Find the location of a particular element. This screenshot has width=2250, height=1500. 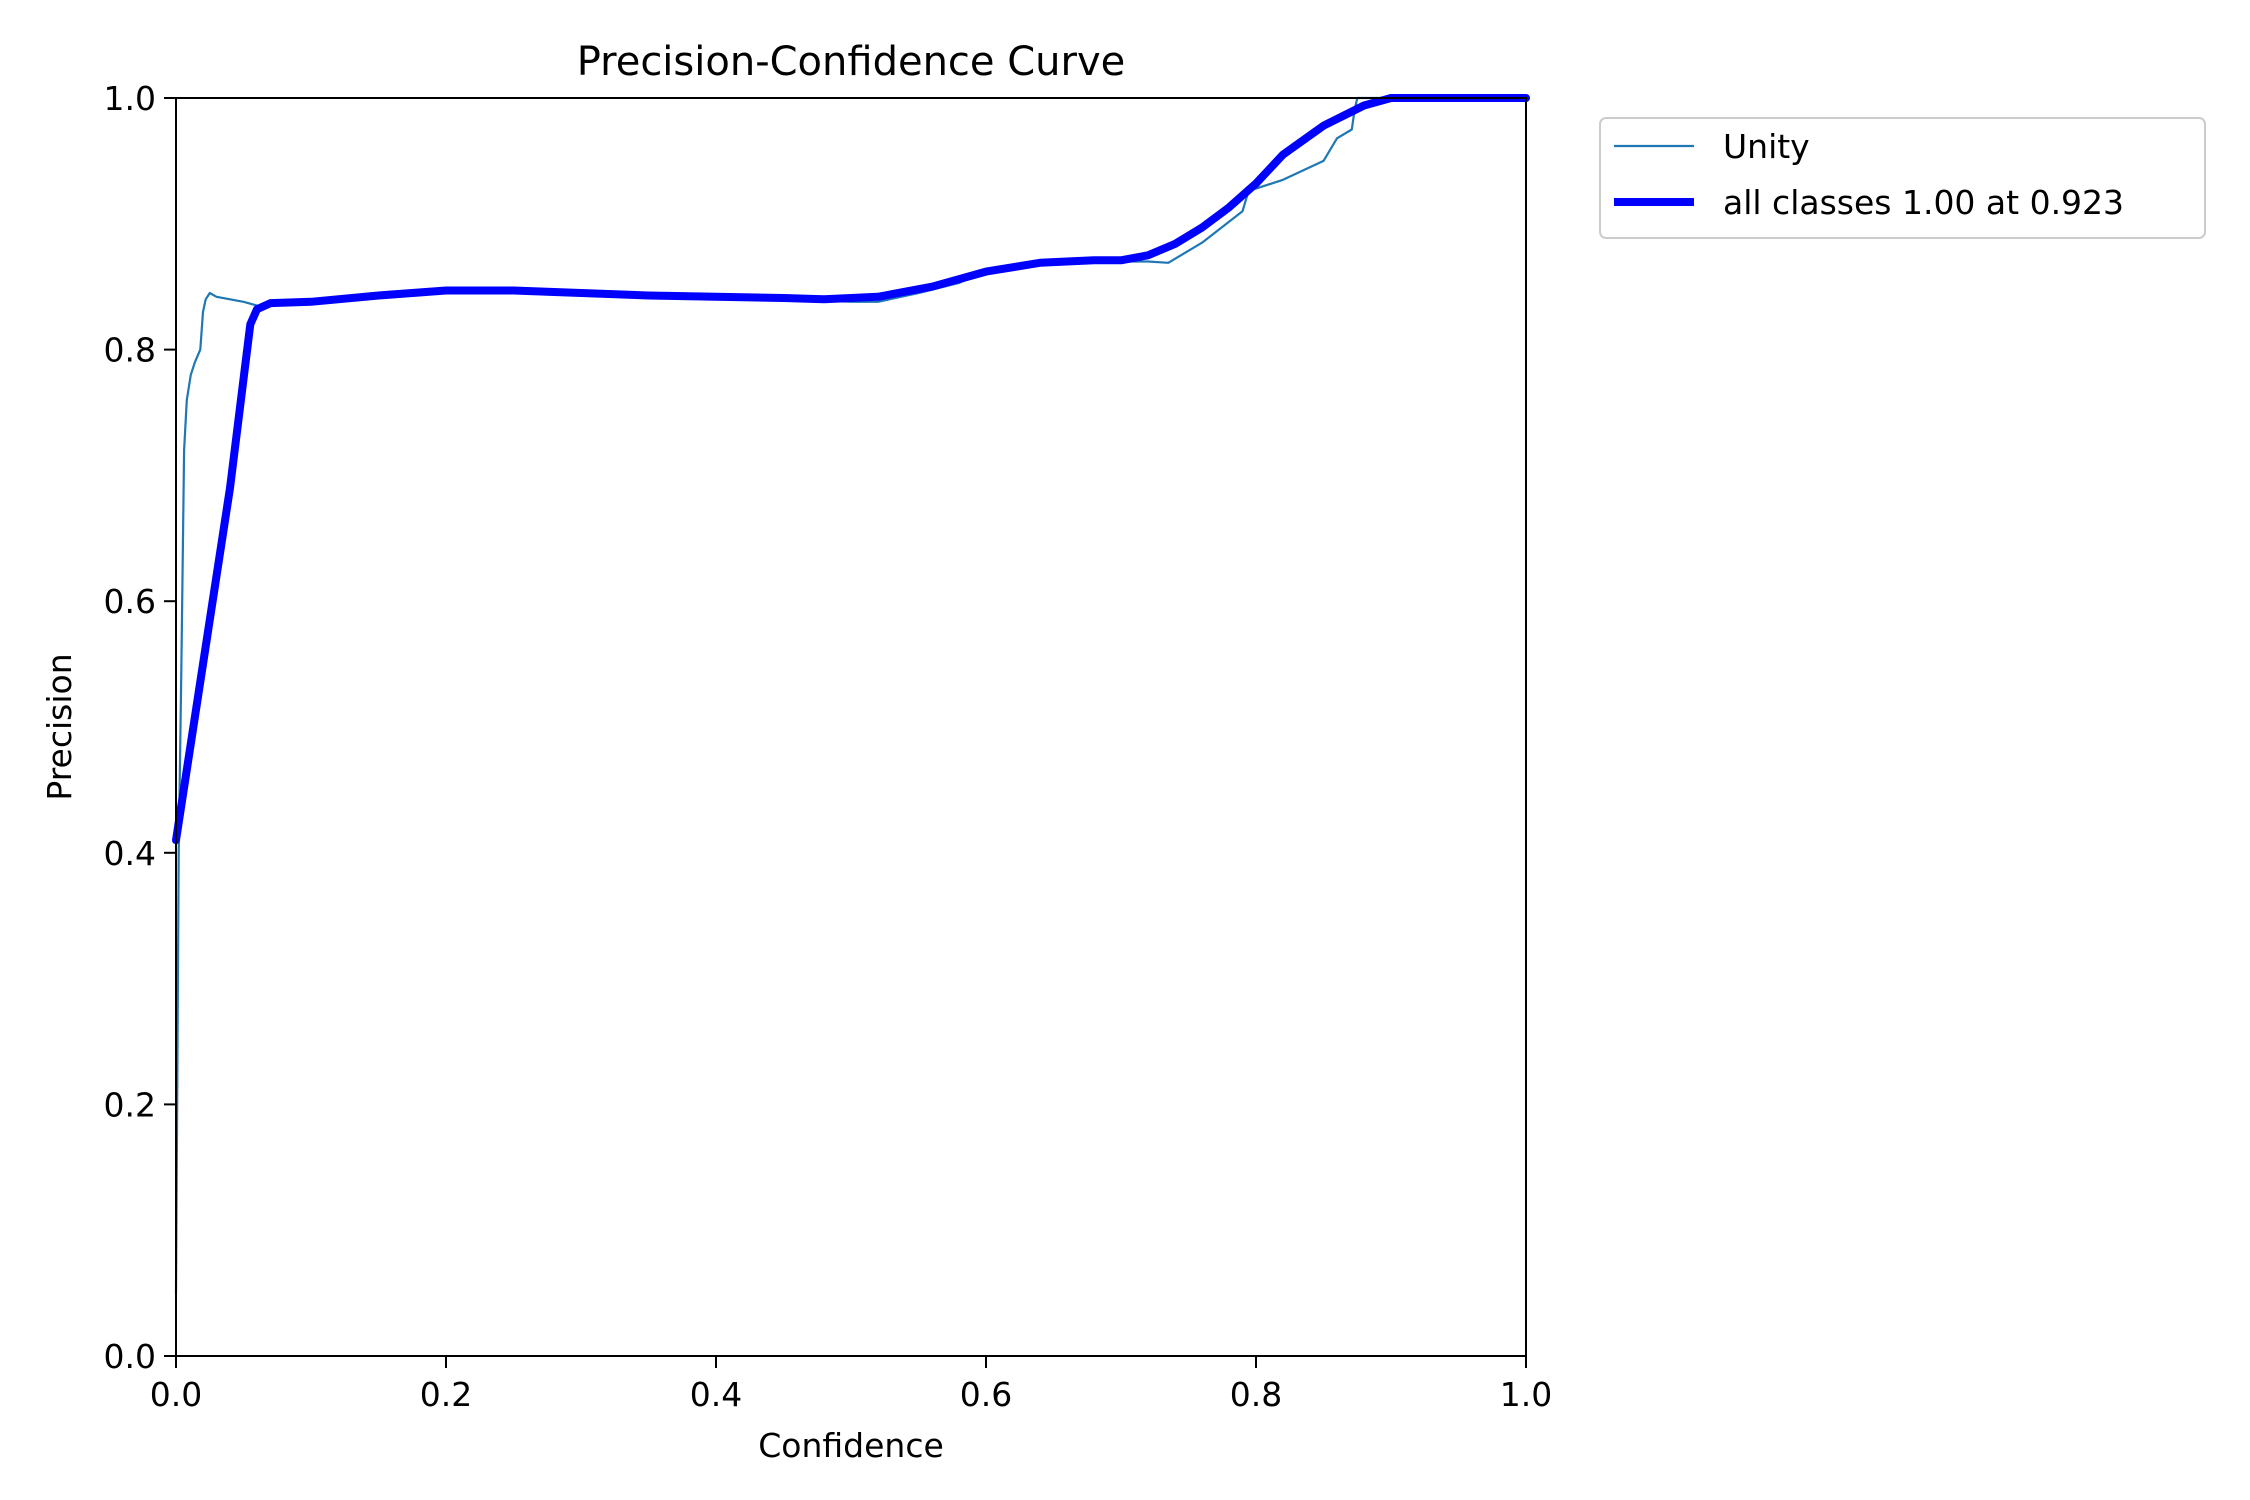

legend-label-all-classes: all classes 1.00 at 0.923 is located at coordinates (1923, 202).